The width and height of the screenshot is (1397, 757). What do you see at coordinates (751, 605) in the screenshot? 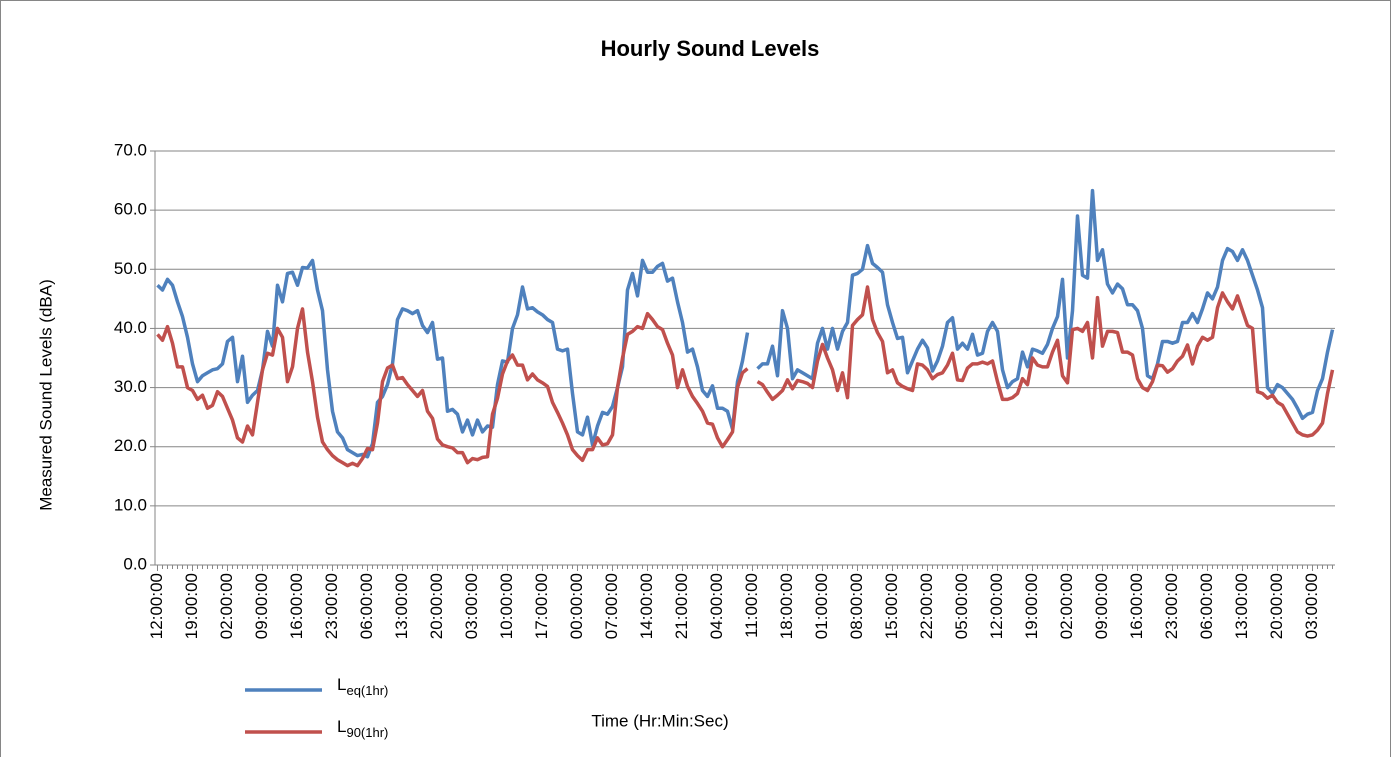
I see `x-tick-label: 11:00:00` at bounding box center [751, 605].